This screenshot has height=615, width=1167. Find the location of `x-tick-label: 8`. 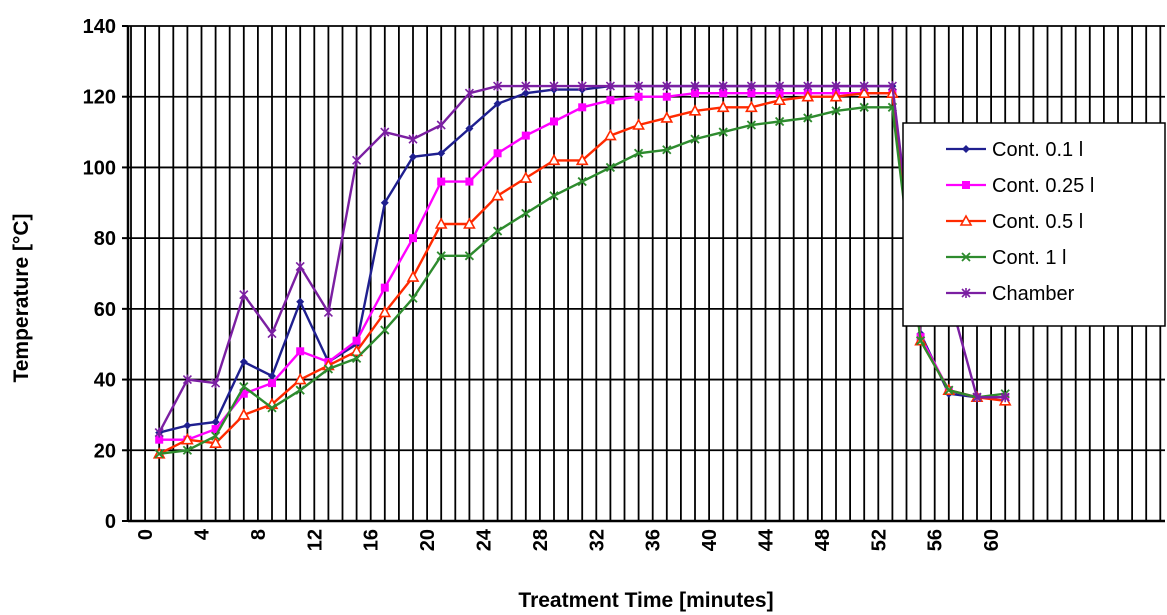

x-tick-label: 8 is located at coordinates (259, 534).